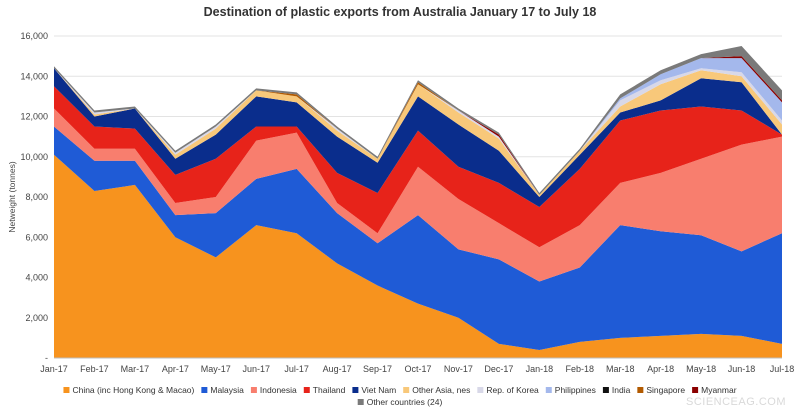 This screenshot has width=800, height=417. I want to click on legend-item-thailand: Thailand, so click(324, 390).